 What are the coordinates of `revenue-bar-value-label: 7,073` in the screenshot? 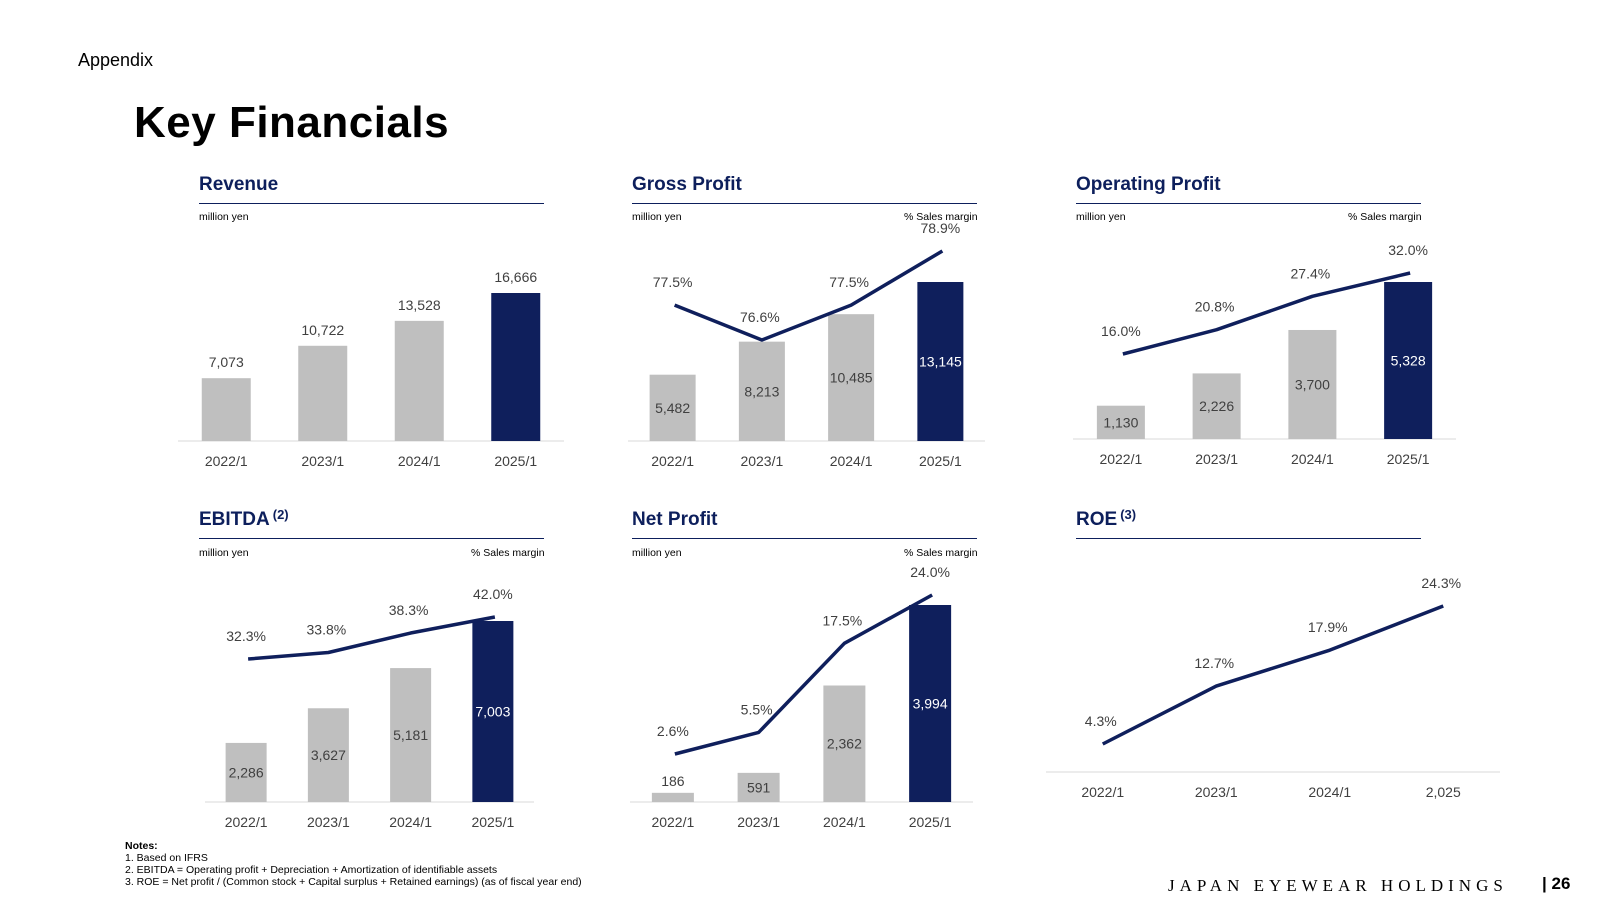 It's located at (226, 362).